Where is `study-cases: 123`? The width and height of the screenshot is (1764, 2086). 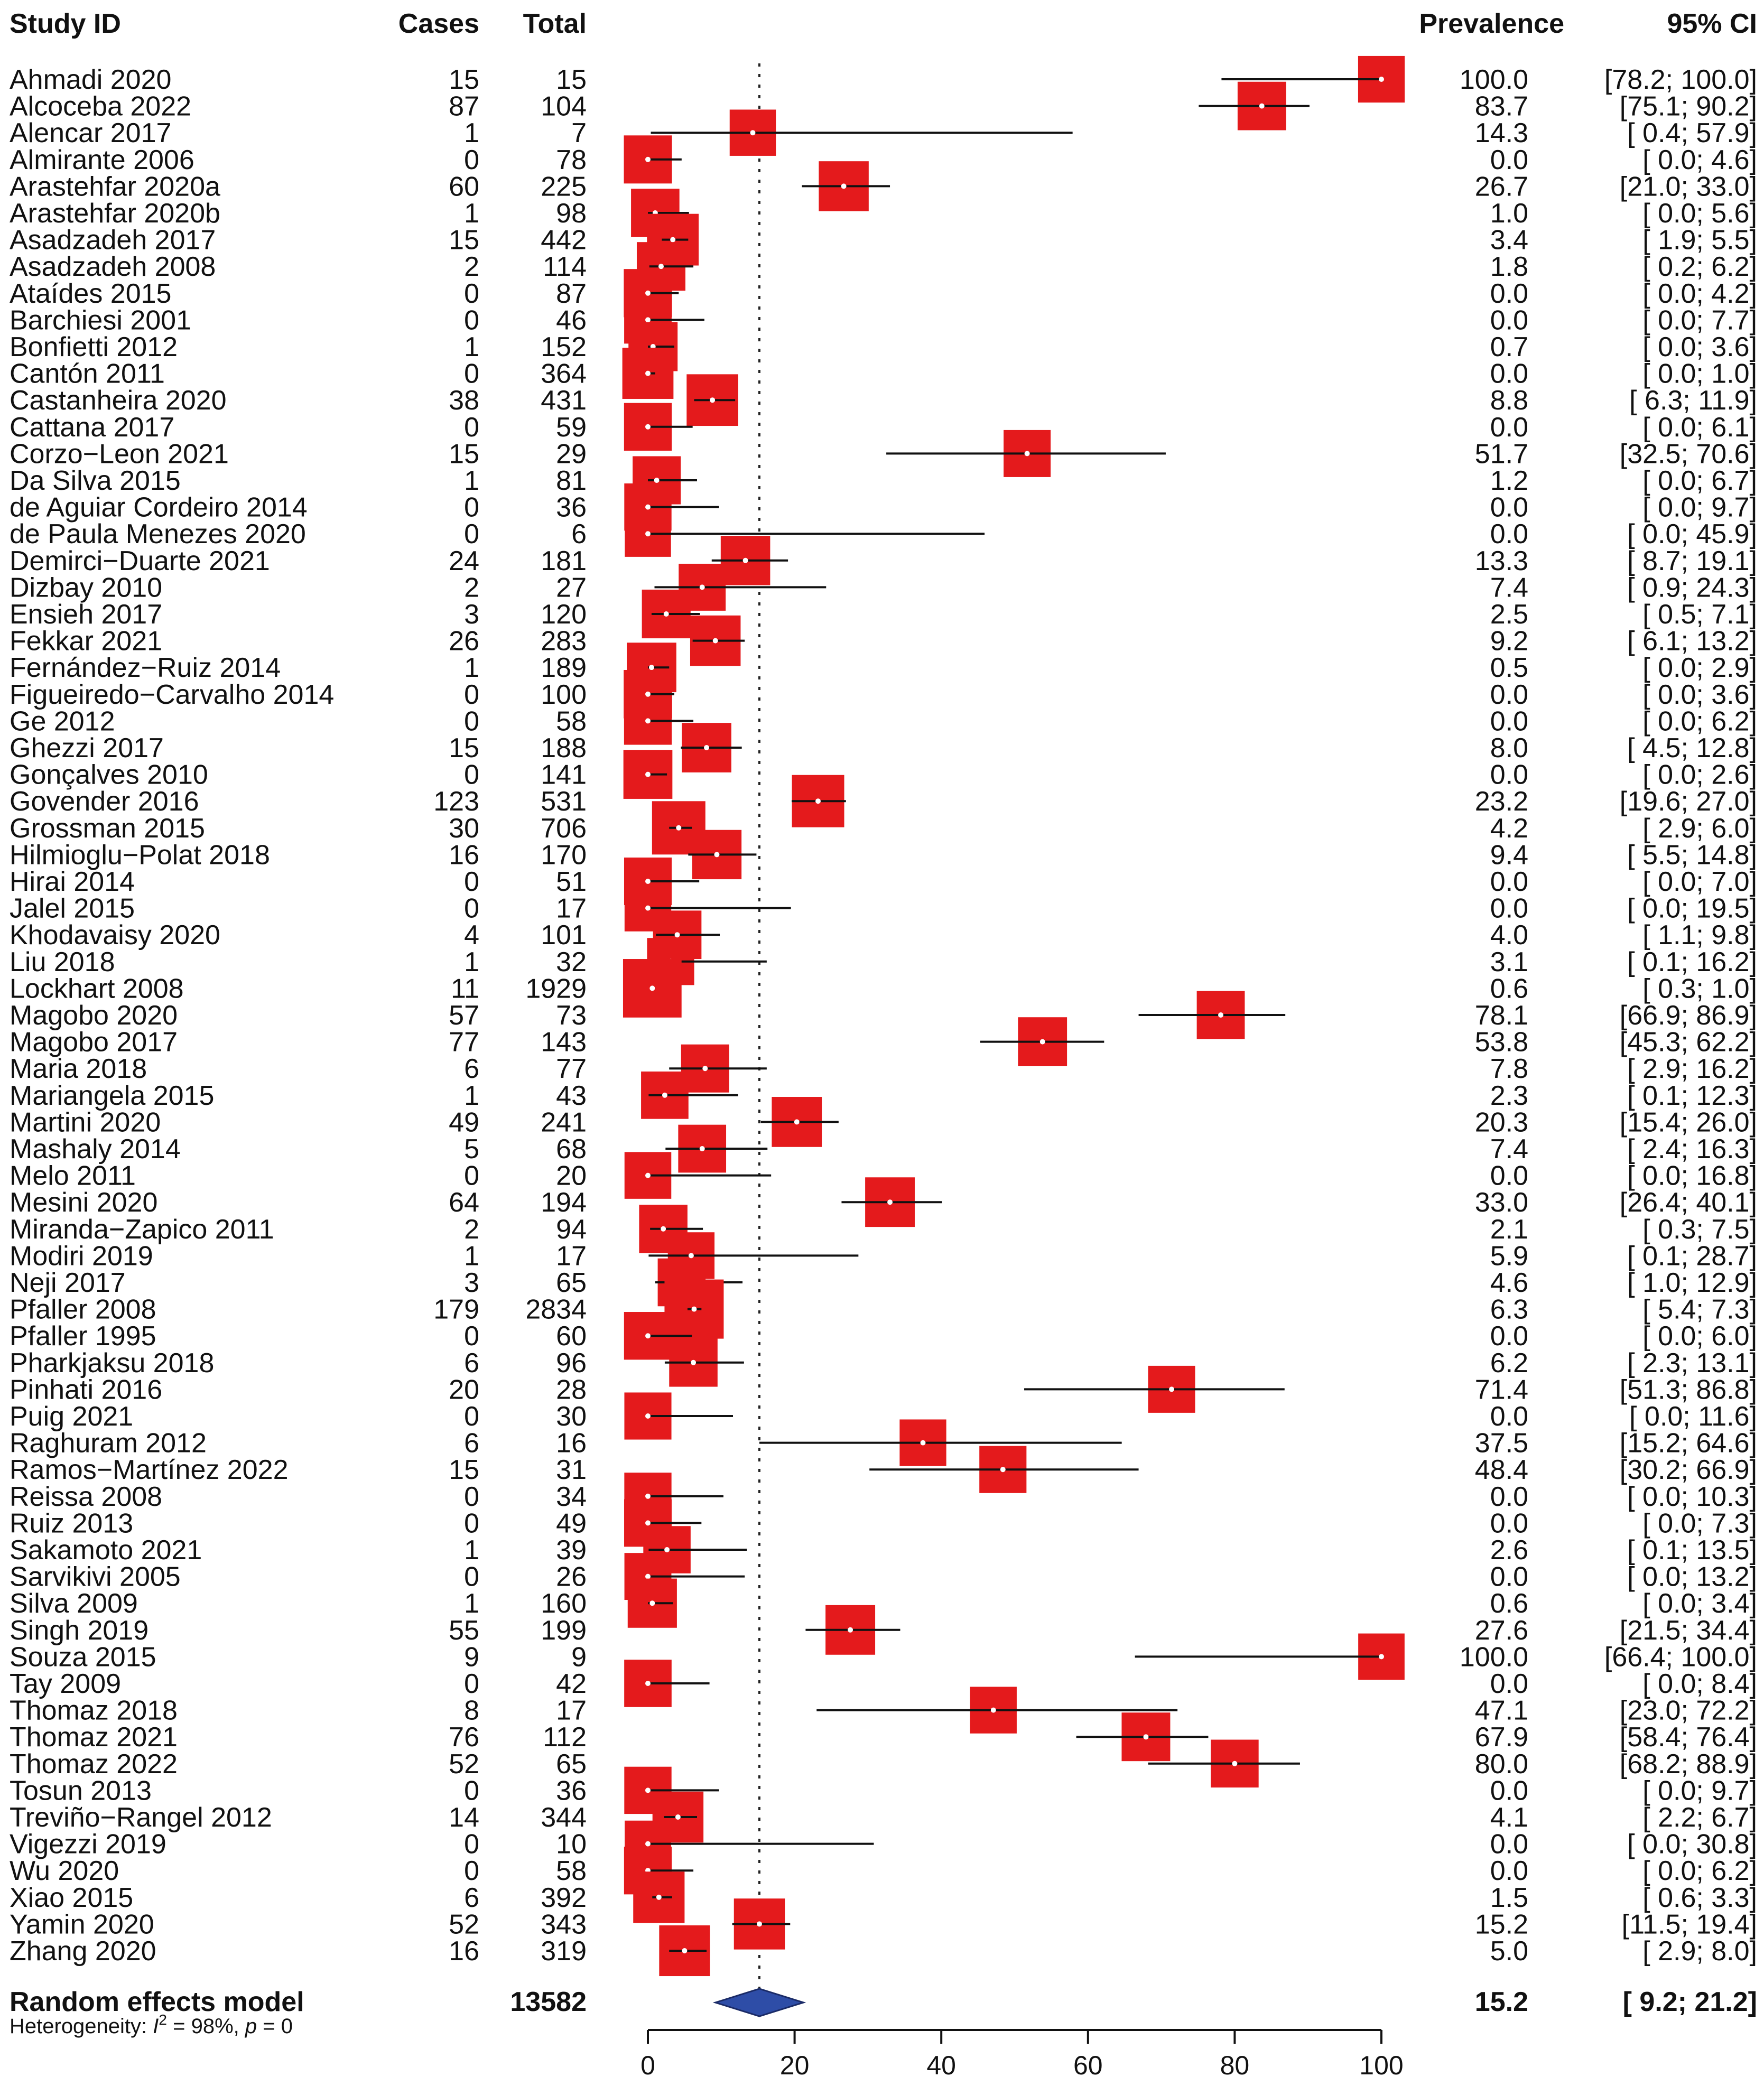
study-cases: 123 is located at coordinates (456, 801).